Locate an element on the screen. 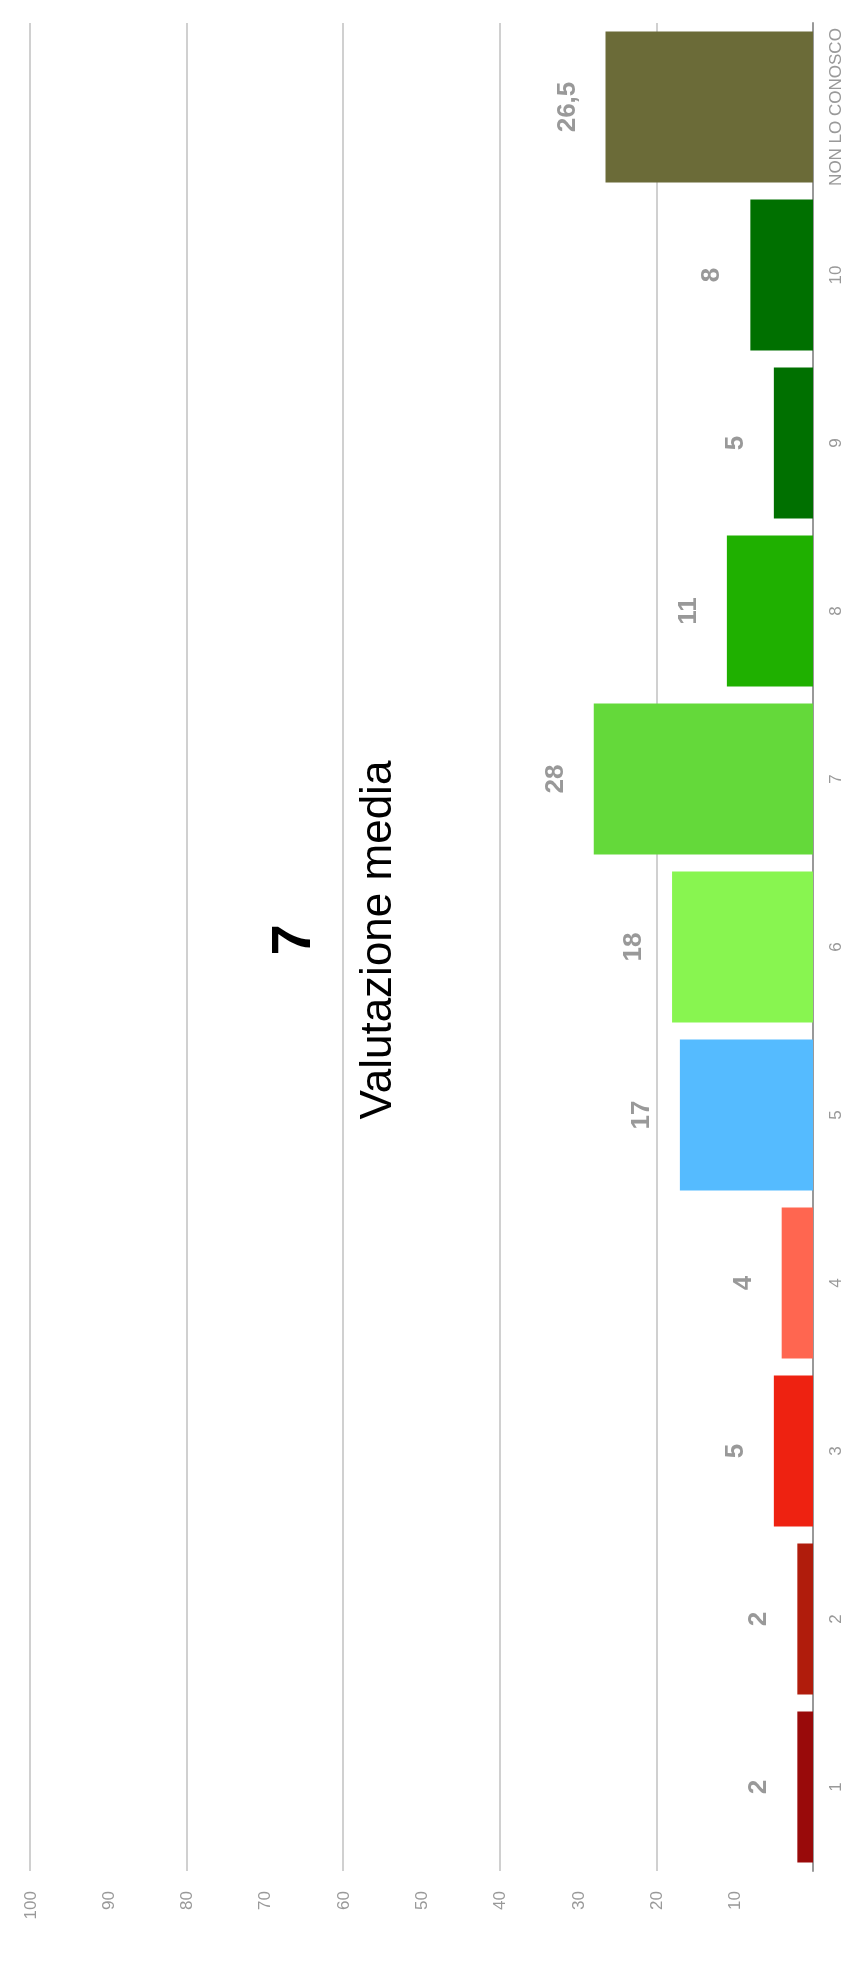 The image size is (859, 1966). y-tick-label: 5 is located at coordinates (835, 1115).